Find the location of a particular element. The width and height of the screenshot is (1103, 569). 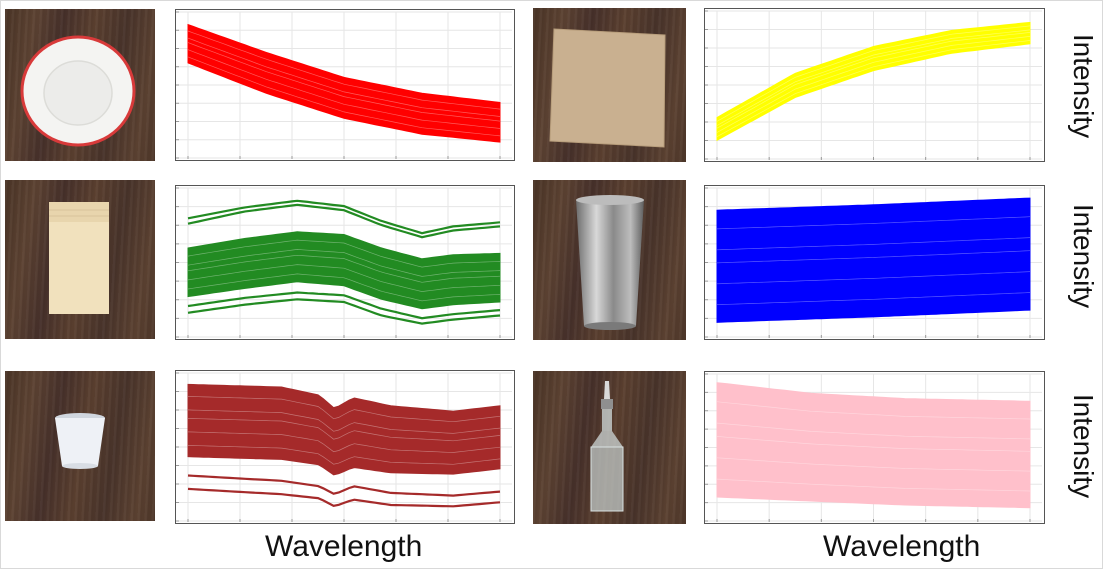

y-axis-label-row2: Intensity is located at coordinates (1083, 256).